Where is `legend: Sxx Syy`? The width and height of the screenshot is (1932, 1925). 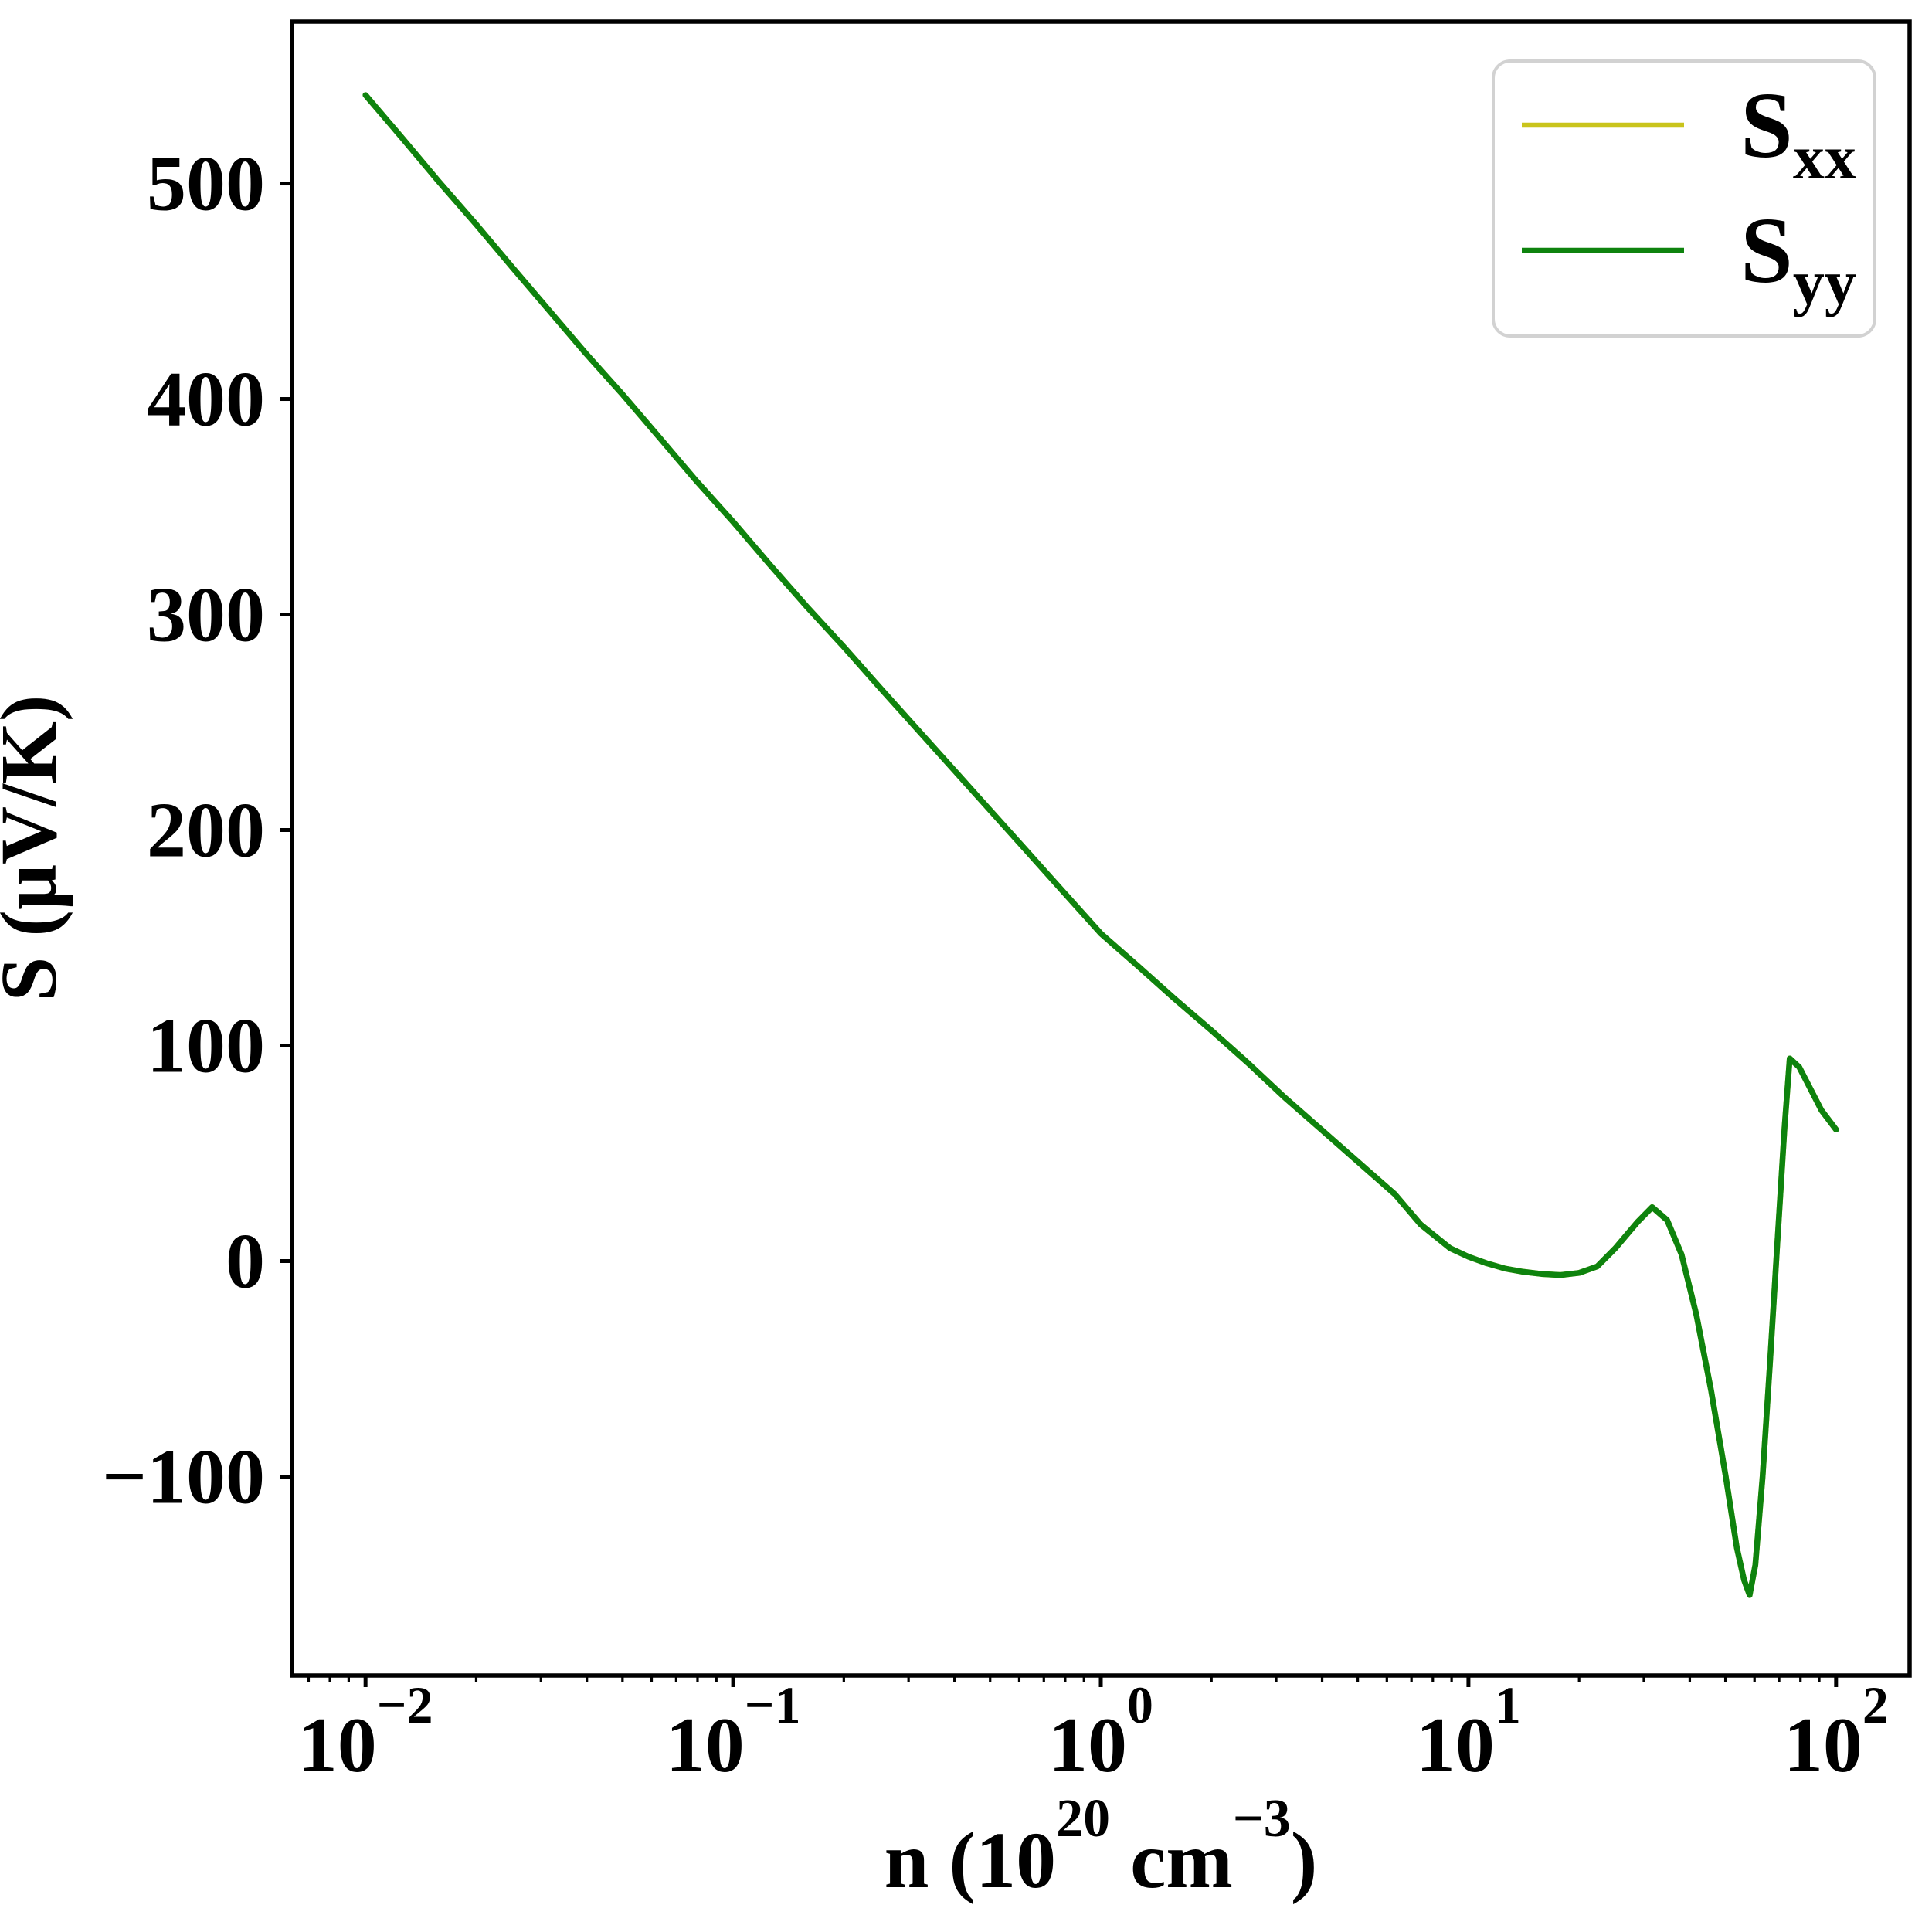
legend: Sxx Syy is located at coordinates (1684, 198).